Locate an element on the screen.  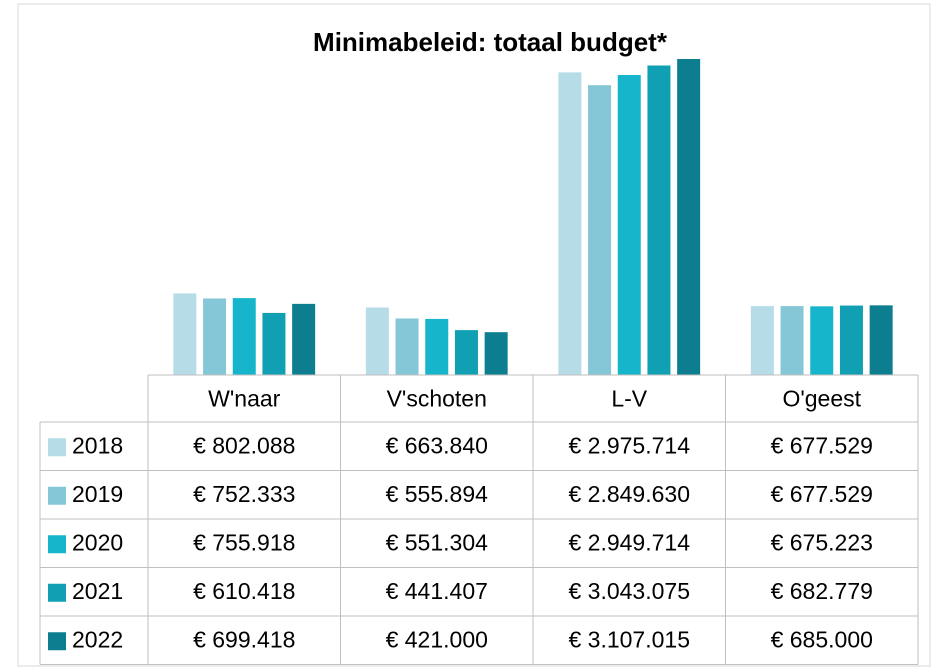
table-value: € 802.088 is located at coordinates (244, 445).